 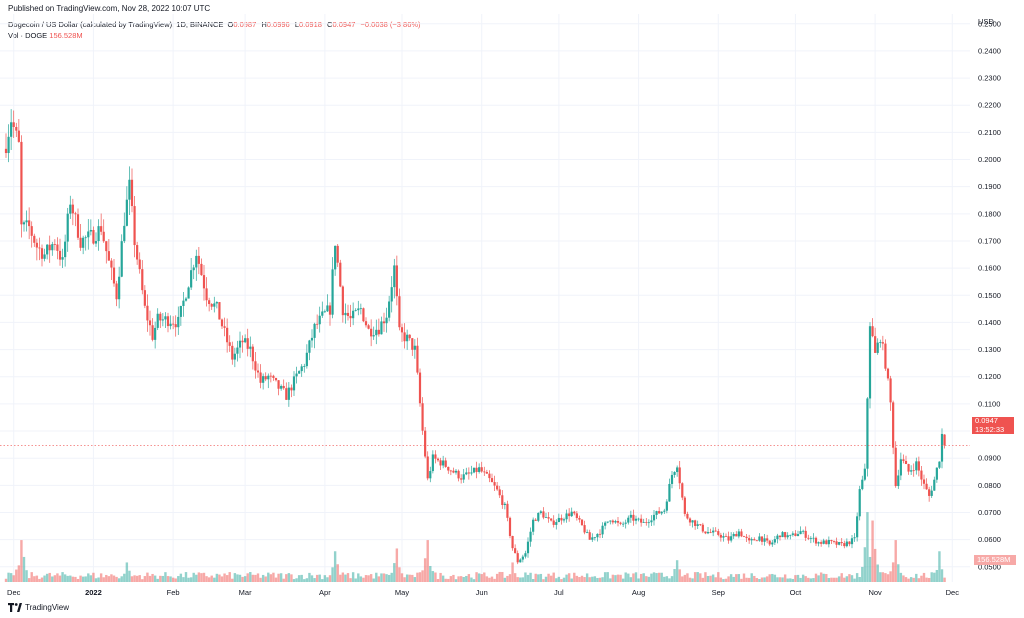 What do you see at coordinates (989, 458) in the screenshot?
I see `price-tick-label: 0.0900` at bounding box center [989, 458].